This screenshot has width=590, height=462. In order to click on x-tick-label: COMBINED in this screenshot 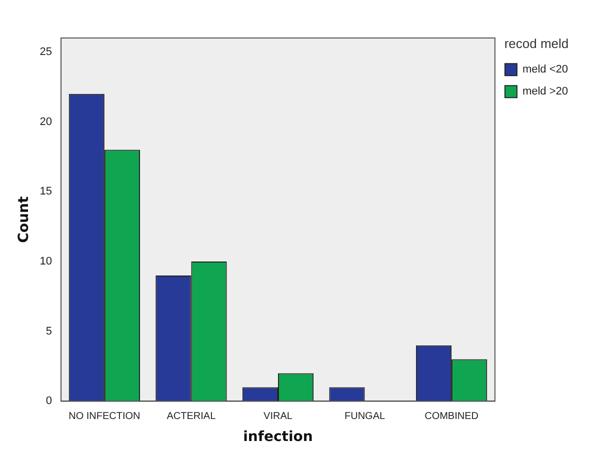, I will do `click(451, 416)`.